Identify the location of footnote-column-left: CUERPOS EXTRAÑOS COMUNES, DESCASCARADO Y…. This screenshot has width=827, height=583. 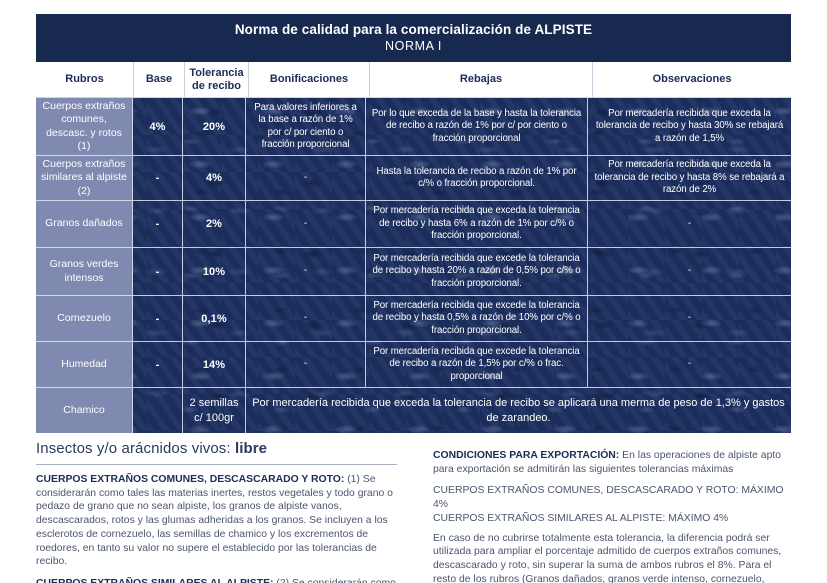
(219, 528).